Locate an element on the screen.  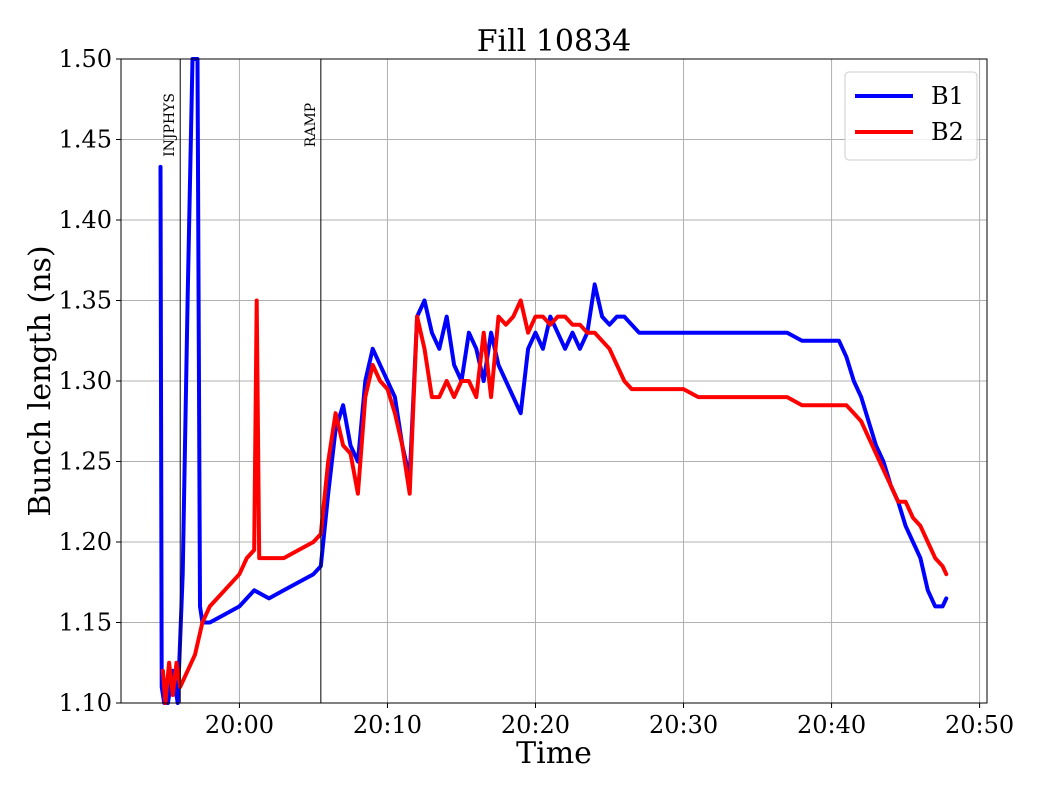
x-tick-label: 20:20 is located at coordinates (535, 725).